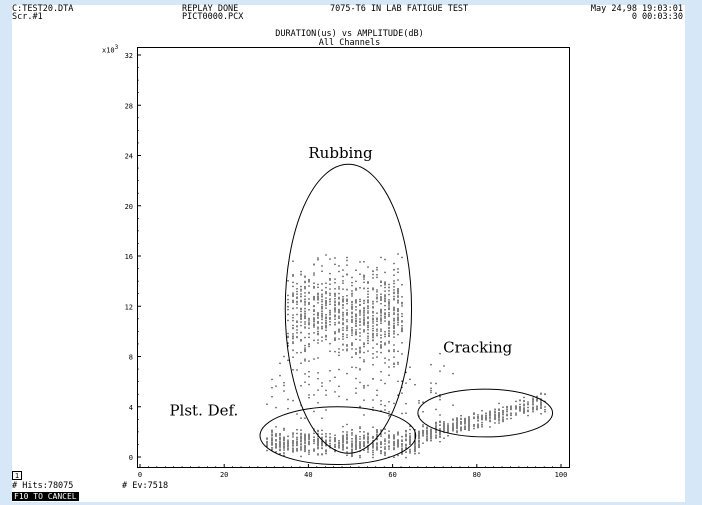  Describe the element at coordinates (129, 207) in the screenshot. I see `y-tick-label: 20` at that location.